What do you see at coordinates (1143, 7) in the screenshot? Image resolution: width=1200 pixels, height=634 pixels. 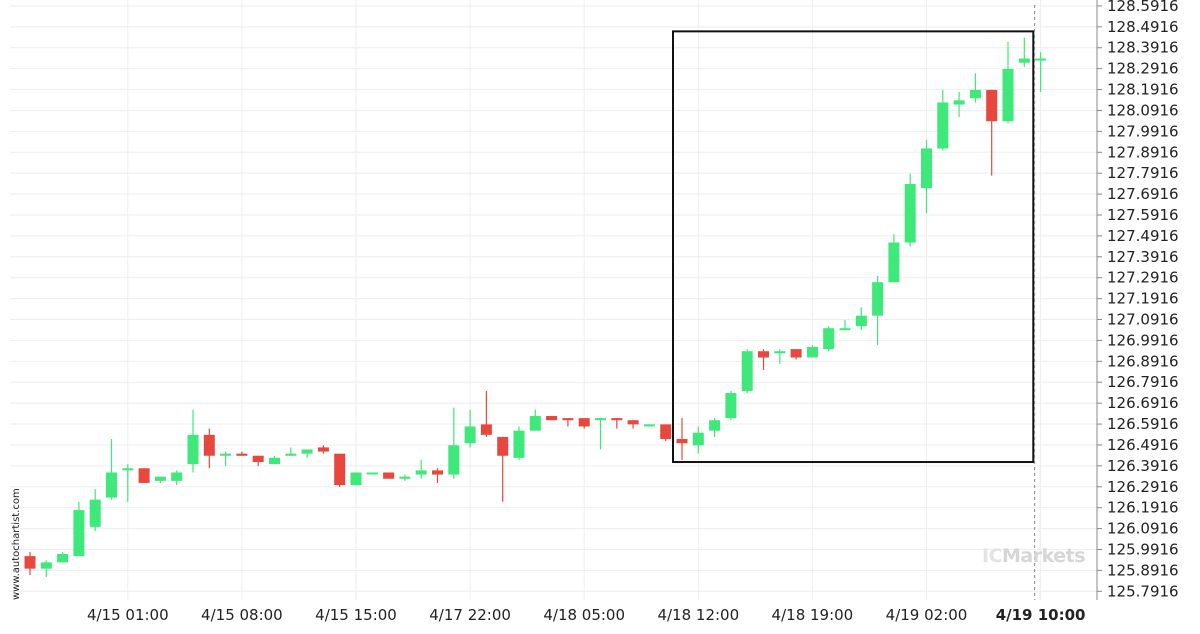 I see `y-tick-label: 128.5916` at bounding box center [1143, 7].